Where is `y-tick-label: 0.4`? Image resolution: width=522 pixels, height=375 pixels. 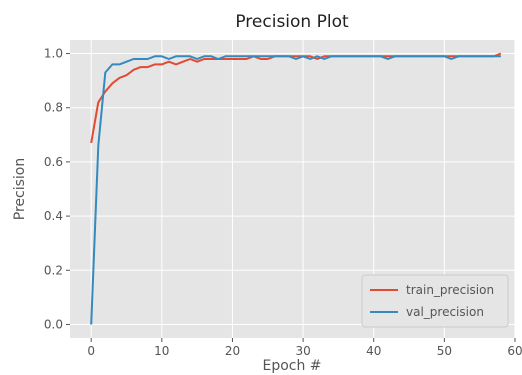
y-tick-label: 0.4 is located at coordinates (53, 216).